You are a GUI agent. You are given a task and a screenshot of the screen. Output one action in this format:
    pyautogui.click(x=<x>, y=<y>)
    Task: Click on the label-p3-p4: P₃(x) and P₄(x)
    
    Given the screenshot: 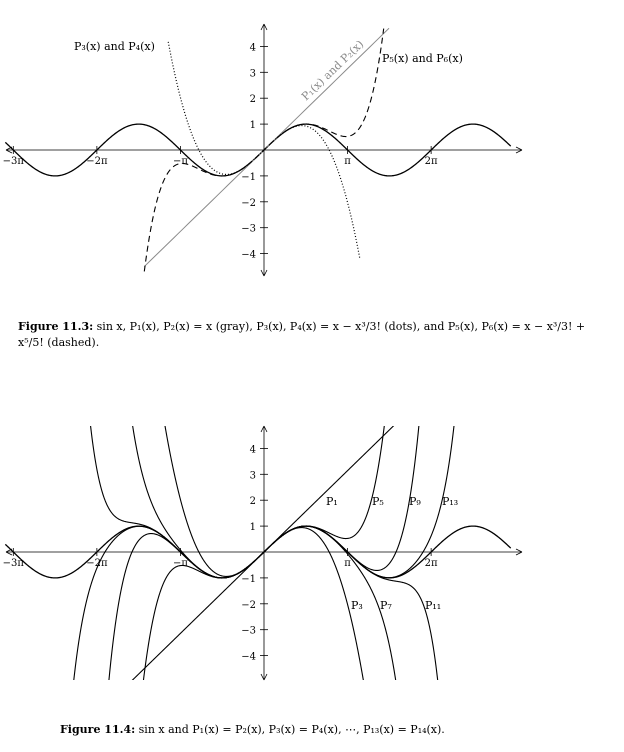 What is the action you would take?
    pyautogui.click(x=114, y=46)
    